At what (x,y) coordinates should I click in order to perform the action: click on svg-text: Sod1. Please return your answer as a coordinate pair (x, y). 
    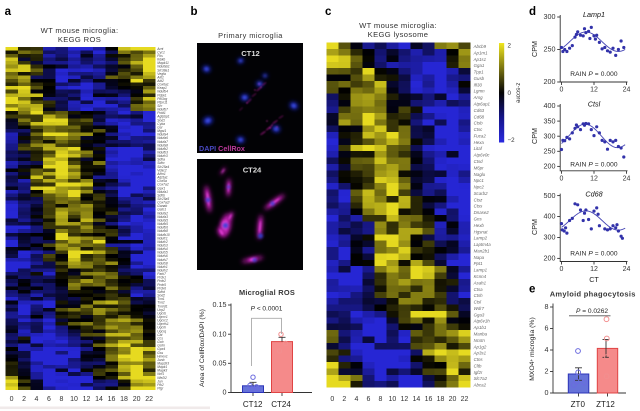
    Looking at the image, I should click on (161, 120).